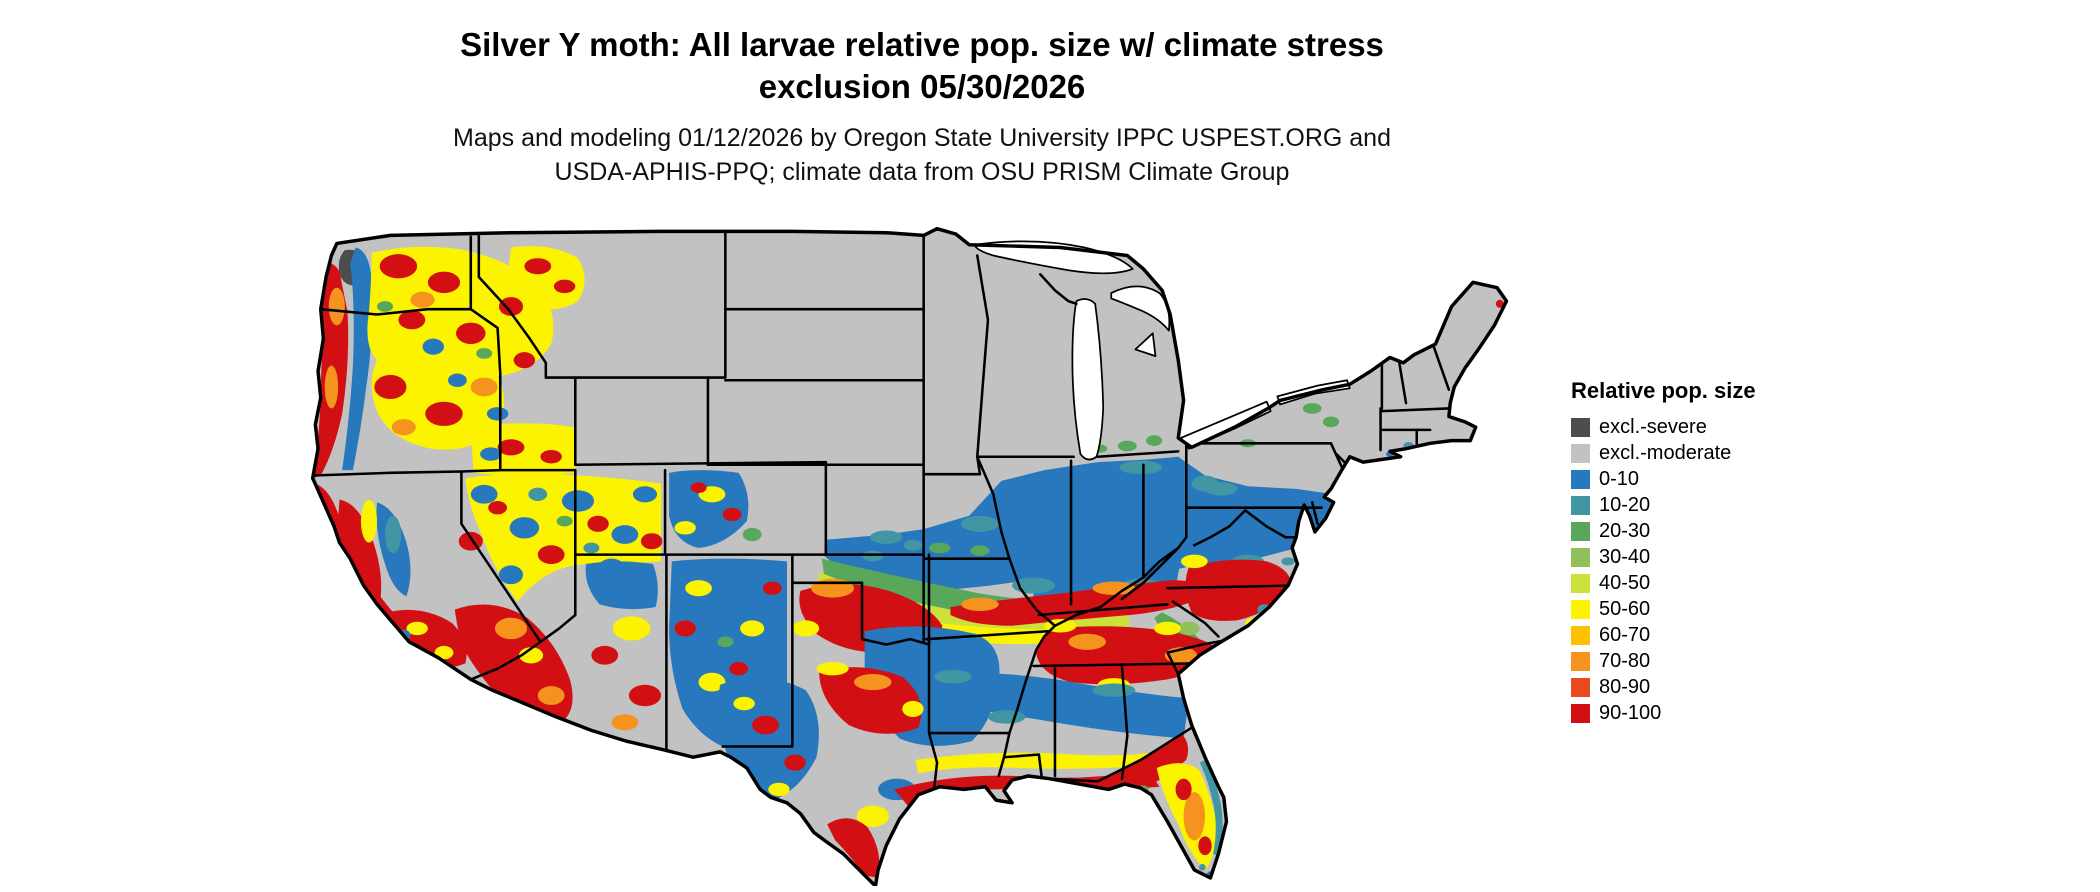 Image resolution: width=2100 pixels, height=892 pixels. I want to click on legend-label: 80-90, so click(1625, 687).